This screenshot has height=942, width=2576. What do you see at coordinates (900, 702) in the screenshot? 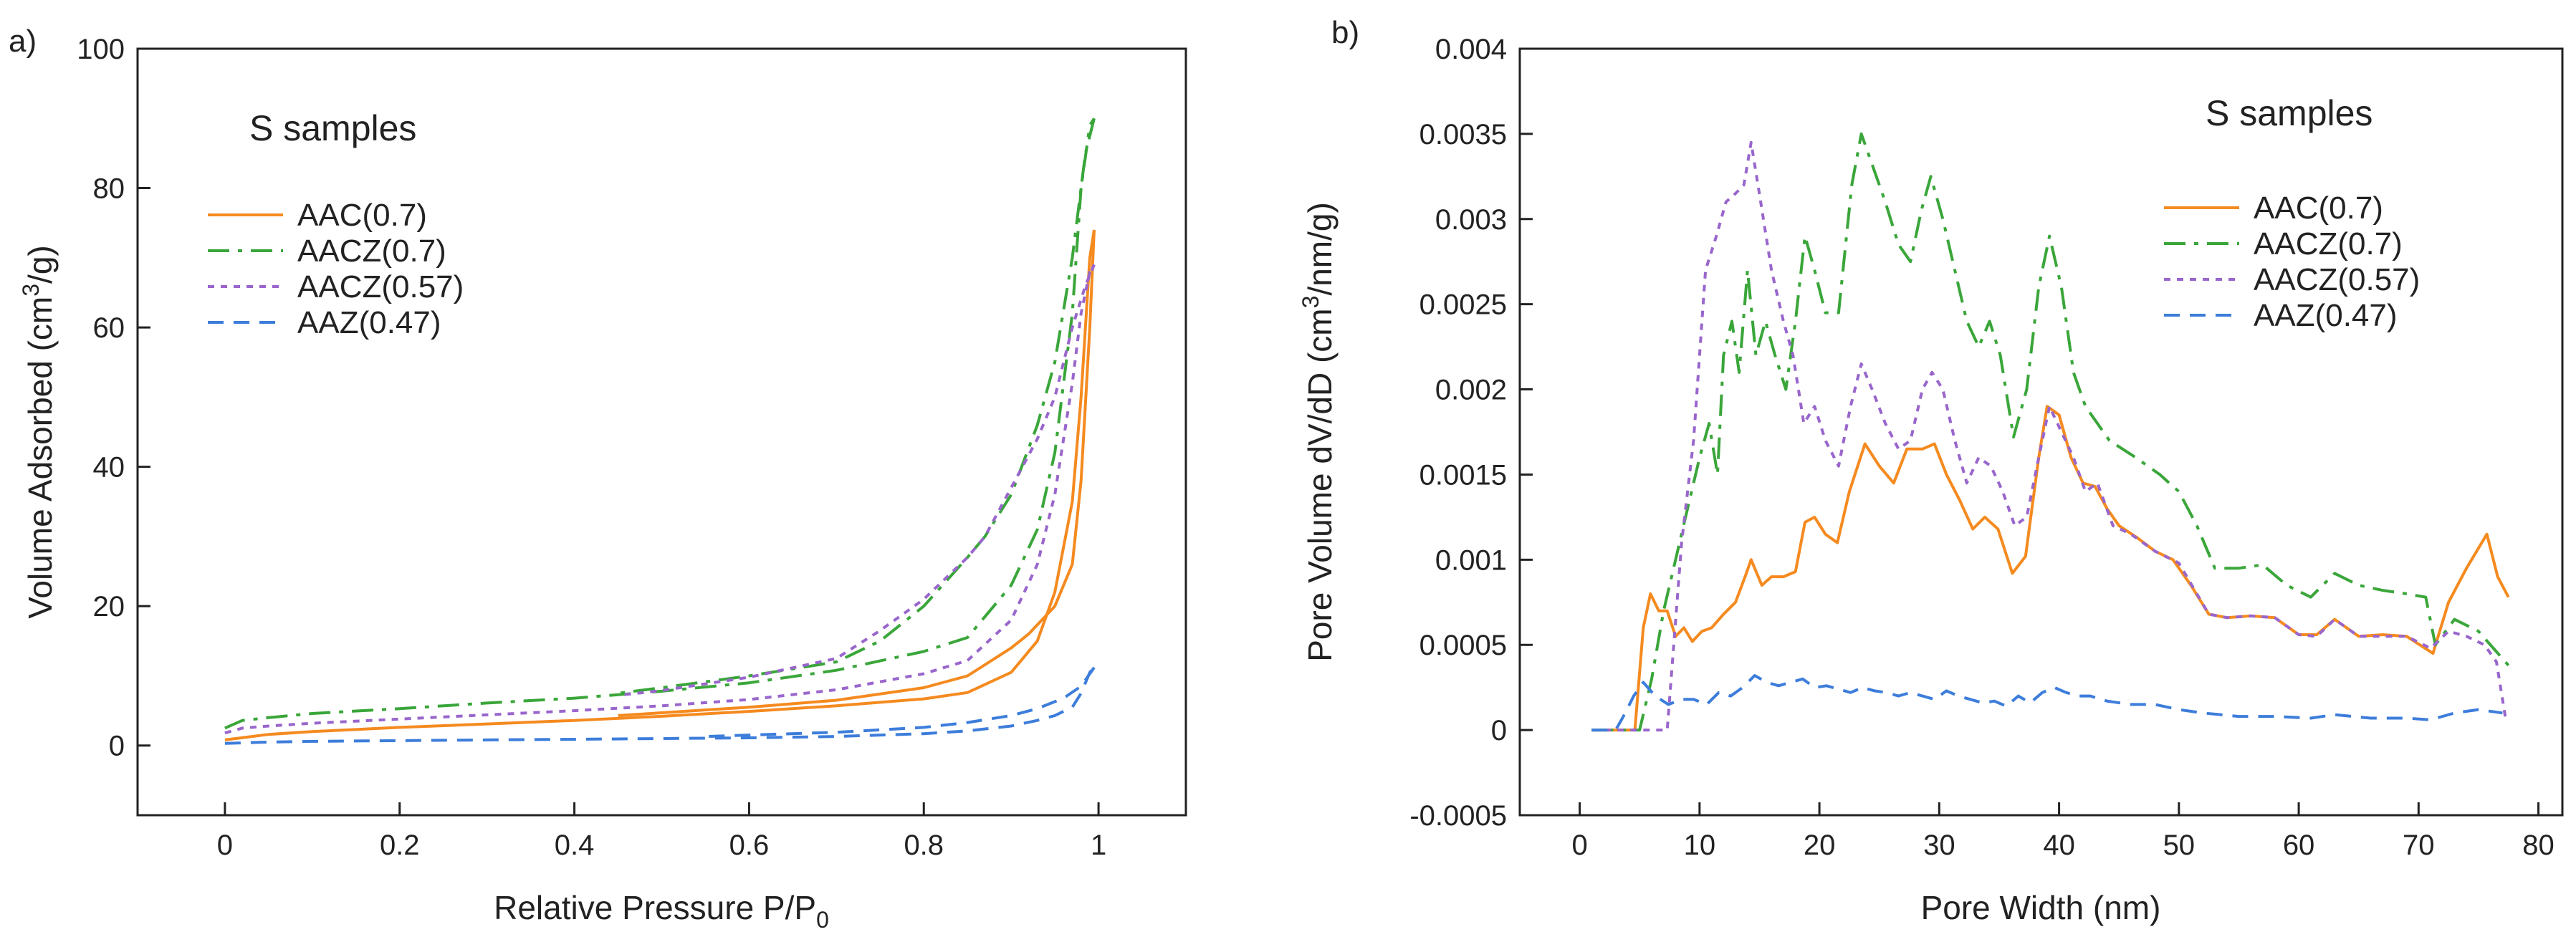
I see `series-AAZ-desorption` at bounding box center [900, 702].